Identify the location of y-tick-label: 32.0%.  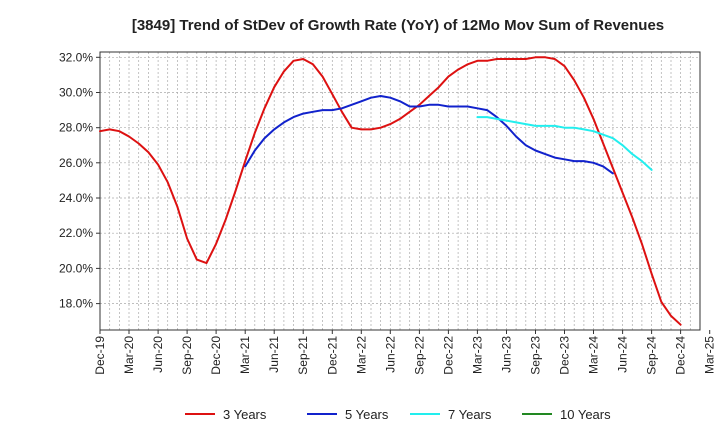
(76, 57).